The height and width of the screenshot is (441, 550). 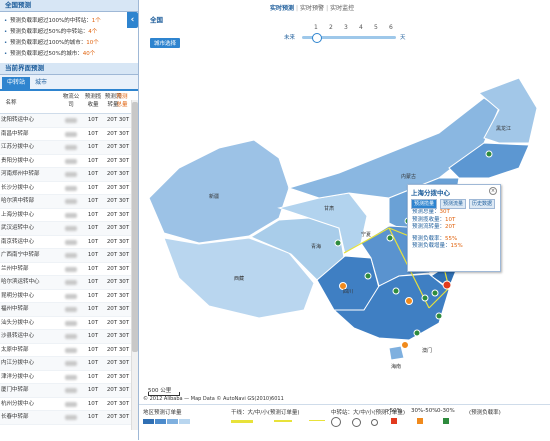 What do you see at coordinates (361, 27) in the screenshot?
I see `slider-tick: 4` at bounding box center [361, 27].